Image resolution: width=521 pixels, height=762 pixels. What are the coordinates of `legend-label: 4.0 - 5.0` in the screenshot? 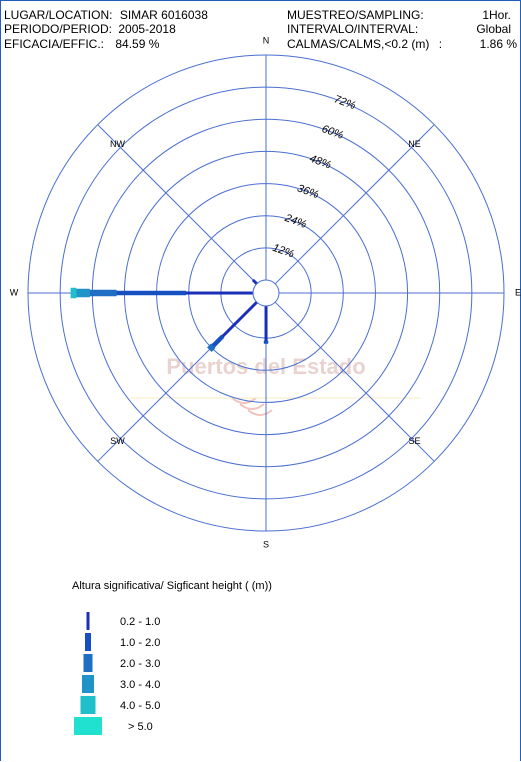 It's located at (140, 706).